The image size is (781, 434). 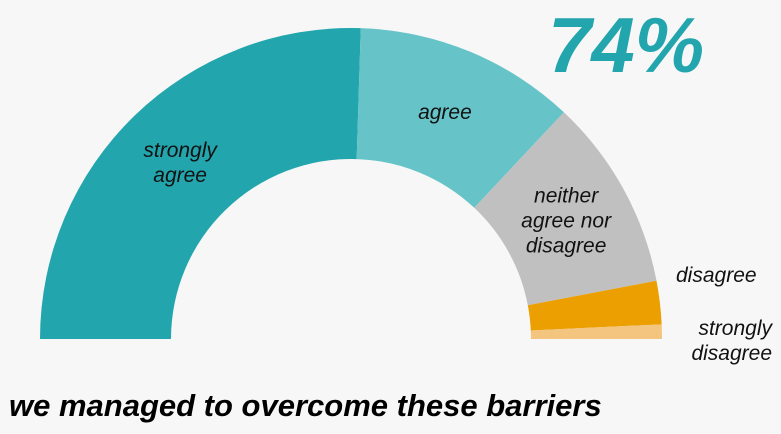 What do you see at coordinates (626, 45) in the screenshot?
I see `headline-percentage: 74%` at bounding box center [626, 45].